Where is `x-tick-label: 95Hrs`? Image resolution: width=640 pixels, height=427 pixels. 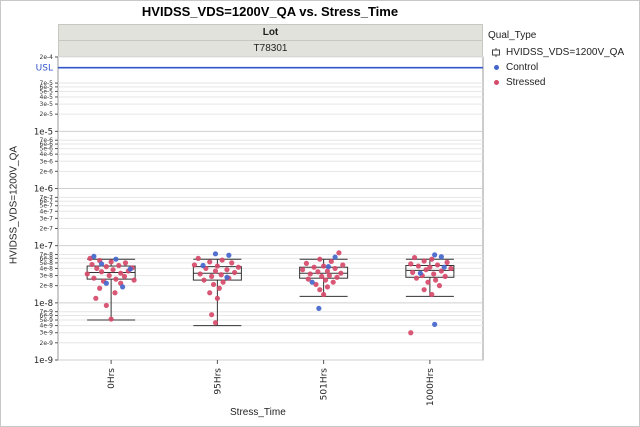
x-tick-label: 95Hrs is located at coordinates (218, 381).